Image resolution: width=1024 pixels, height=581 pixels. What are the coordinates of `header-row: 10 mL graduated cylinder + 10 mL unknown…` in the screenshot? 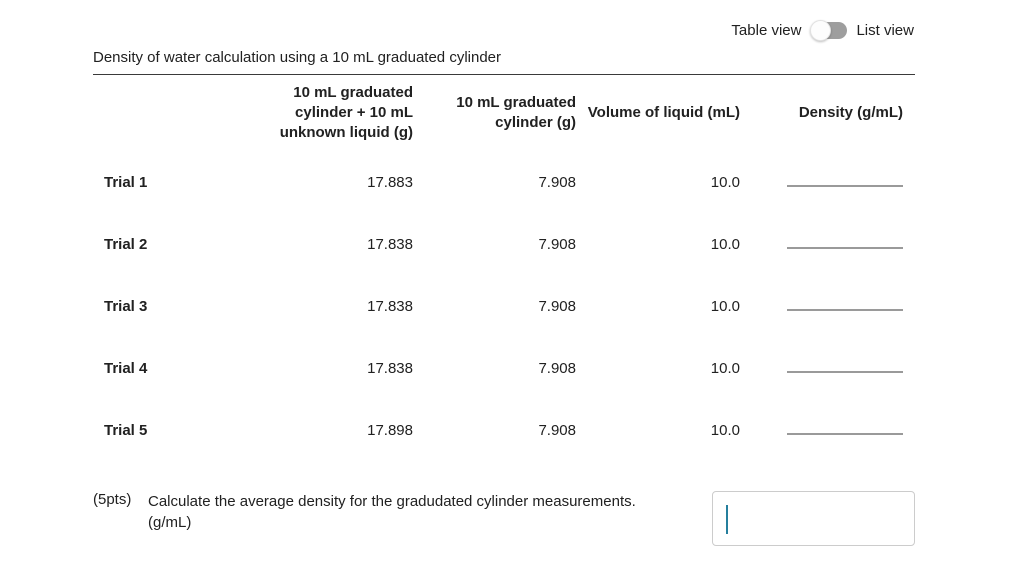 It's located at (504, 113).